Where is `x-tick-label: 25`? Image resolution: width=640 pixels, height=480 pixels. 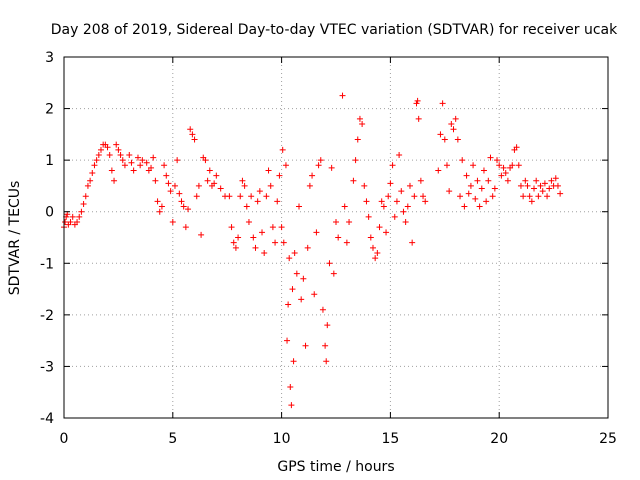 x-tick-label: 25 is located at coordinates (608, 439).